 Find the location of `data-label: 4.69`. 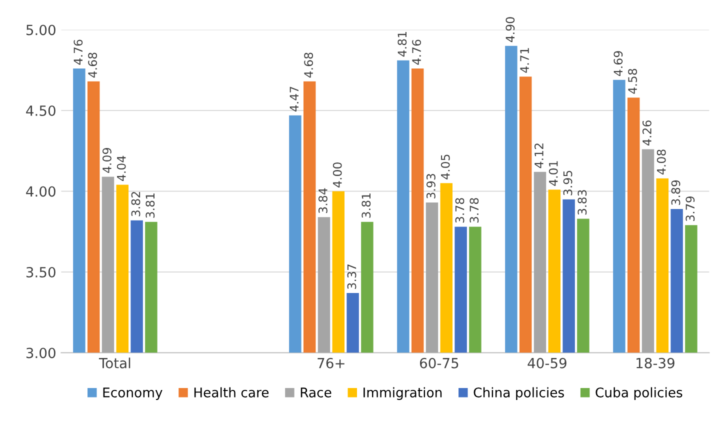

data-label: 4.69 is located at coordinates (618, 63).